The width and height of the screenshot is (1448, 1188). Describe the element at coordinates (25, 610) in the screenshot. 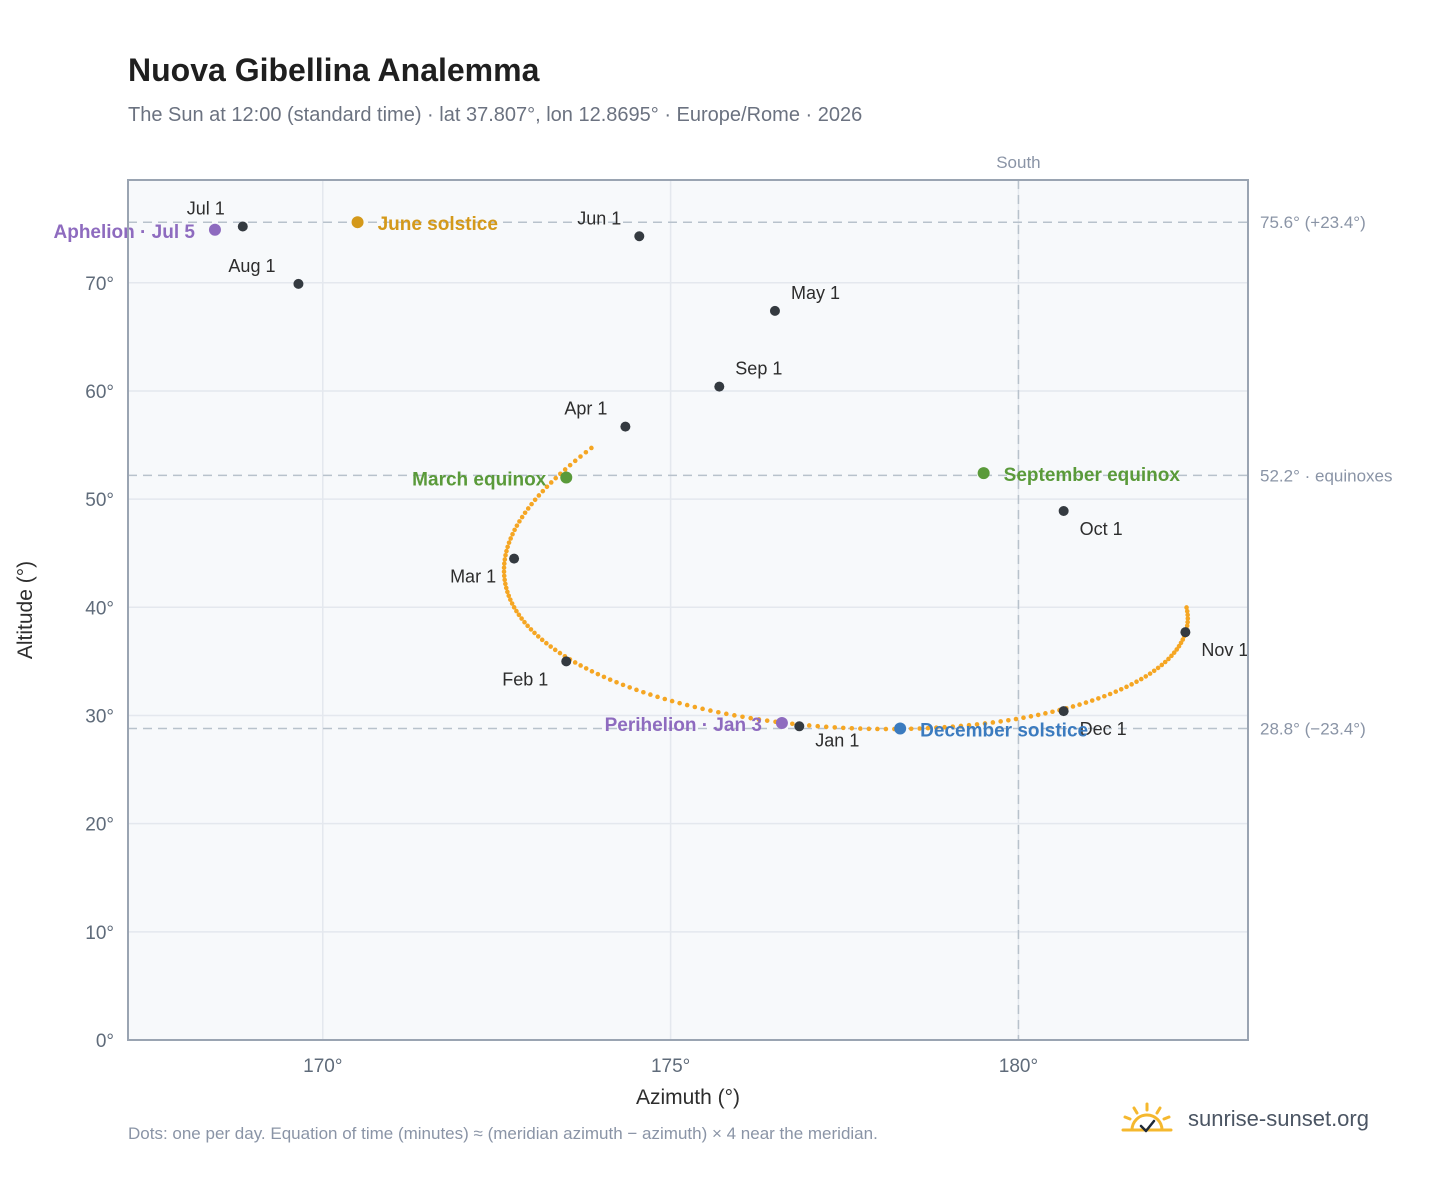

I see `y-axis-label: Altitude (°)` at that location.